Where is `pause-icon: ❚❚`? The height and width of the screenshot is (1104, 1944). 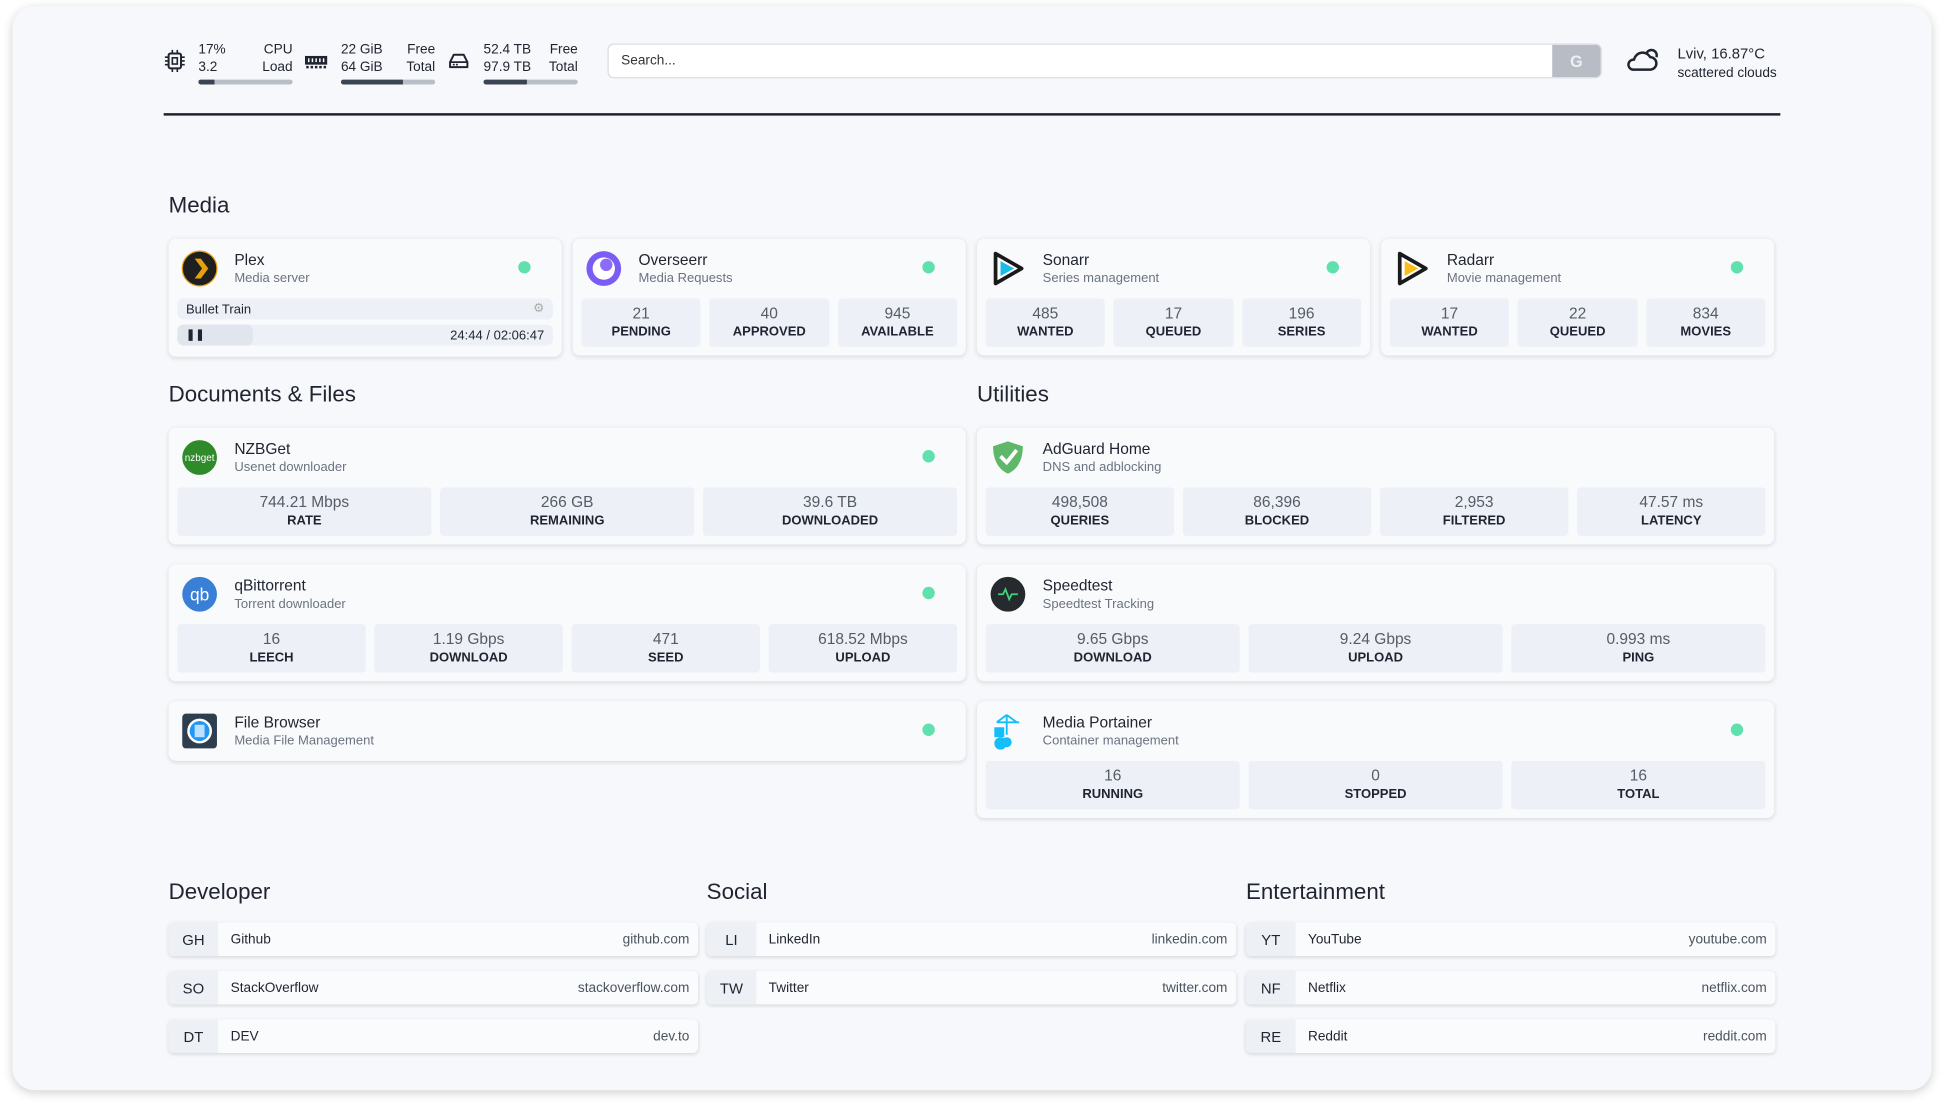 pause-icon: ❚❚ is located at coordinates (195, 334).